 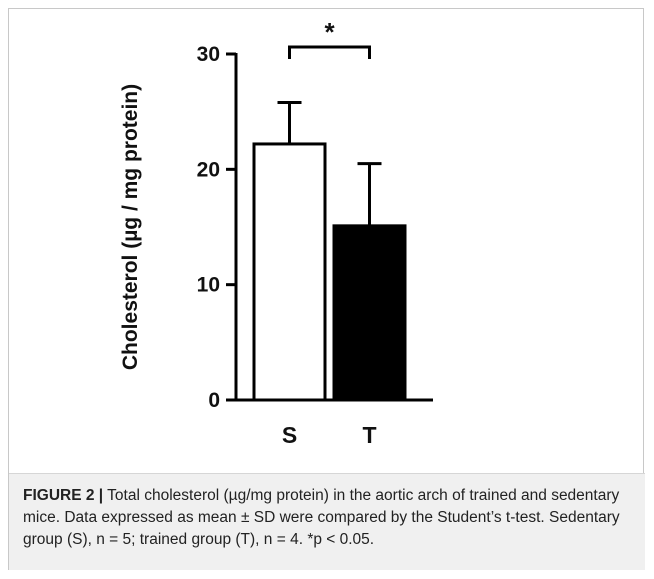 I want to click on x-tick-label-T: T, so click(x=369, y=435).